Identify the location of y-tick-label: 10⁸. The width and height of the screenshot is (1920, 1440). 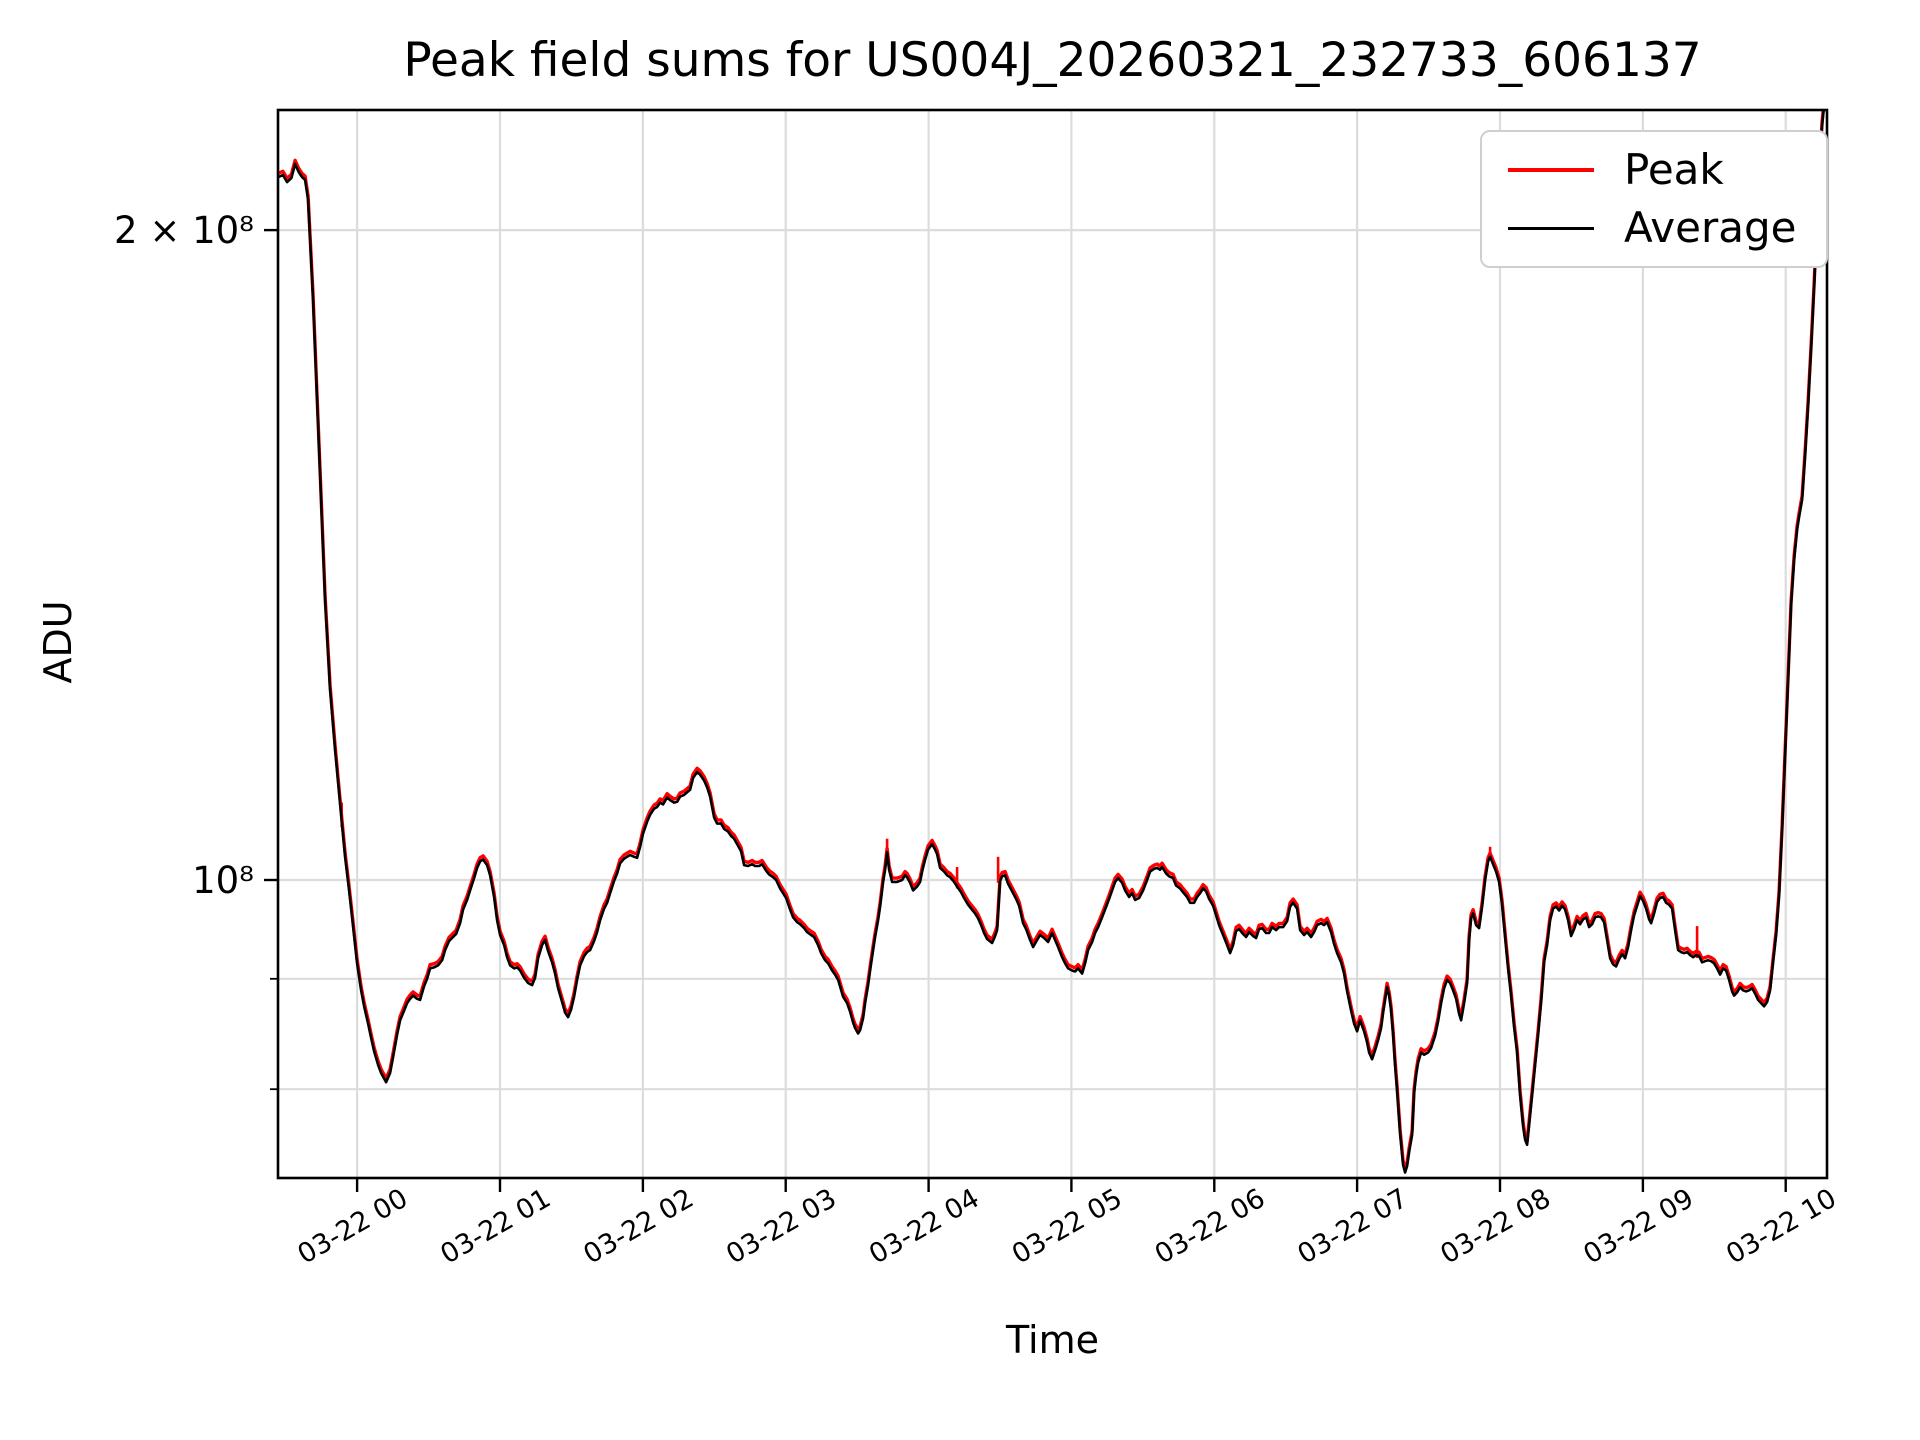
(223, 880).